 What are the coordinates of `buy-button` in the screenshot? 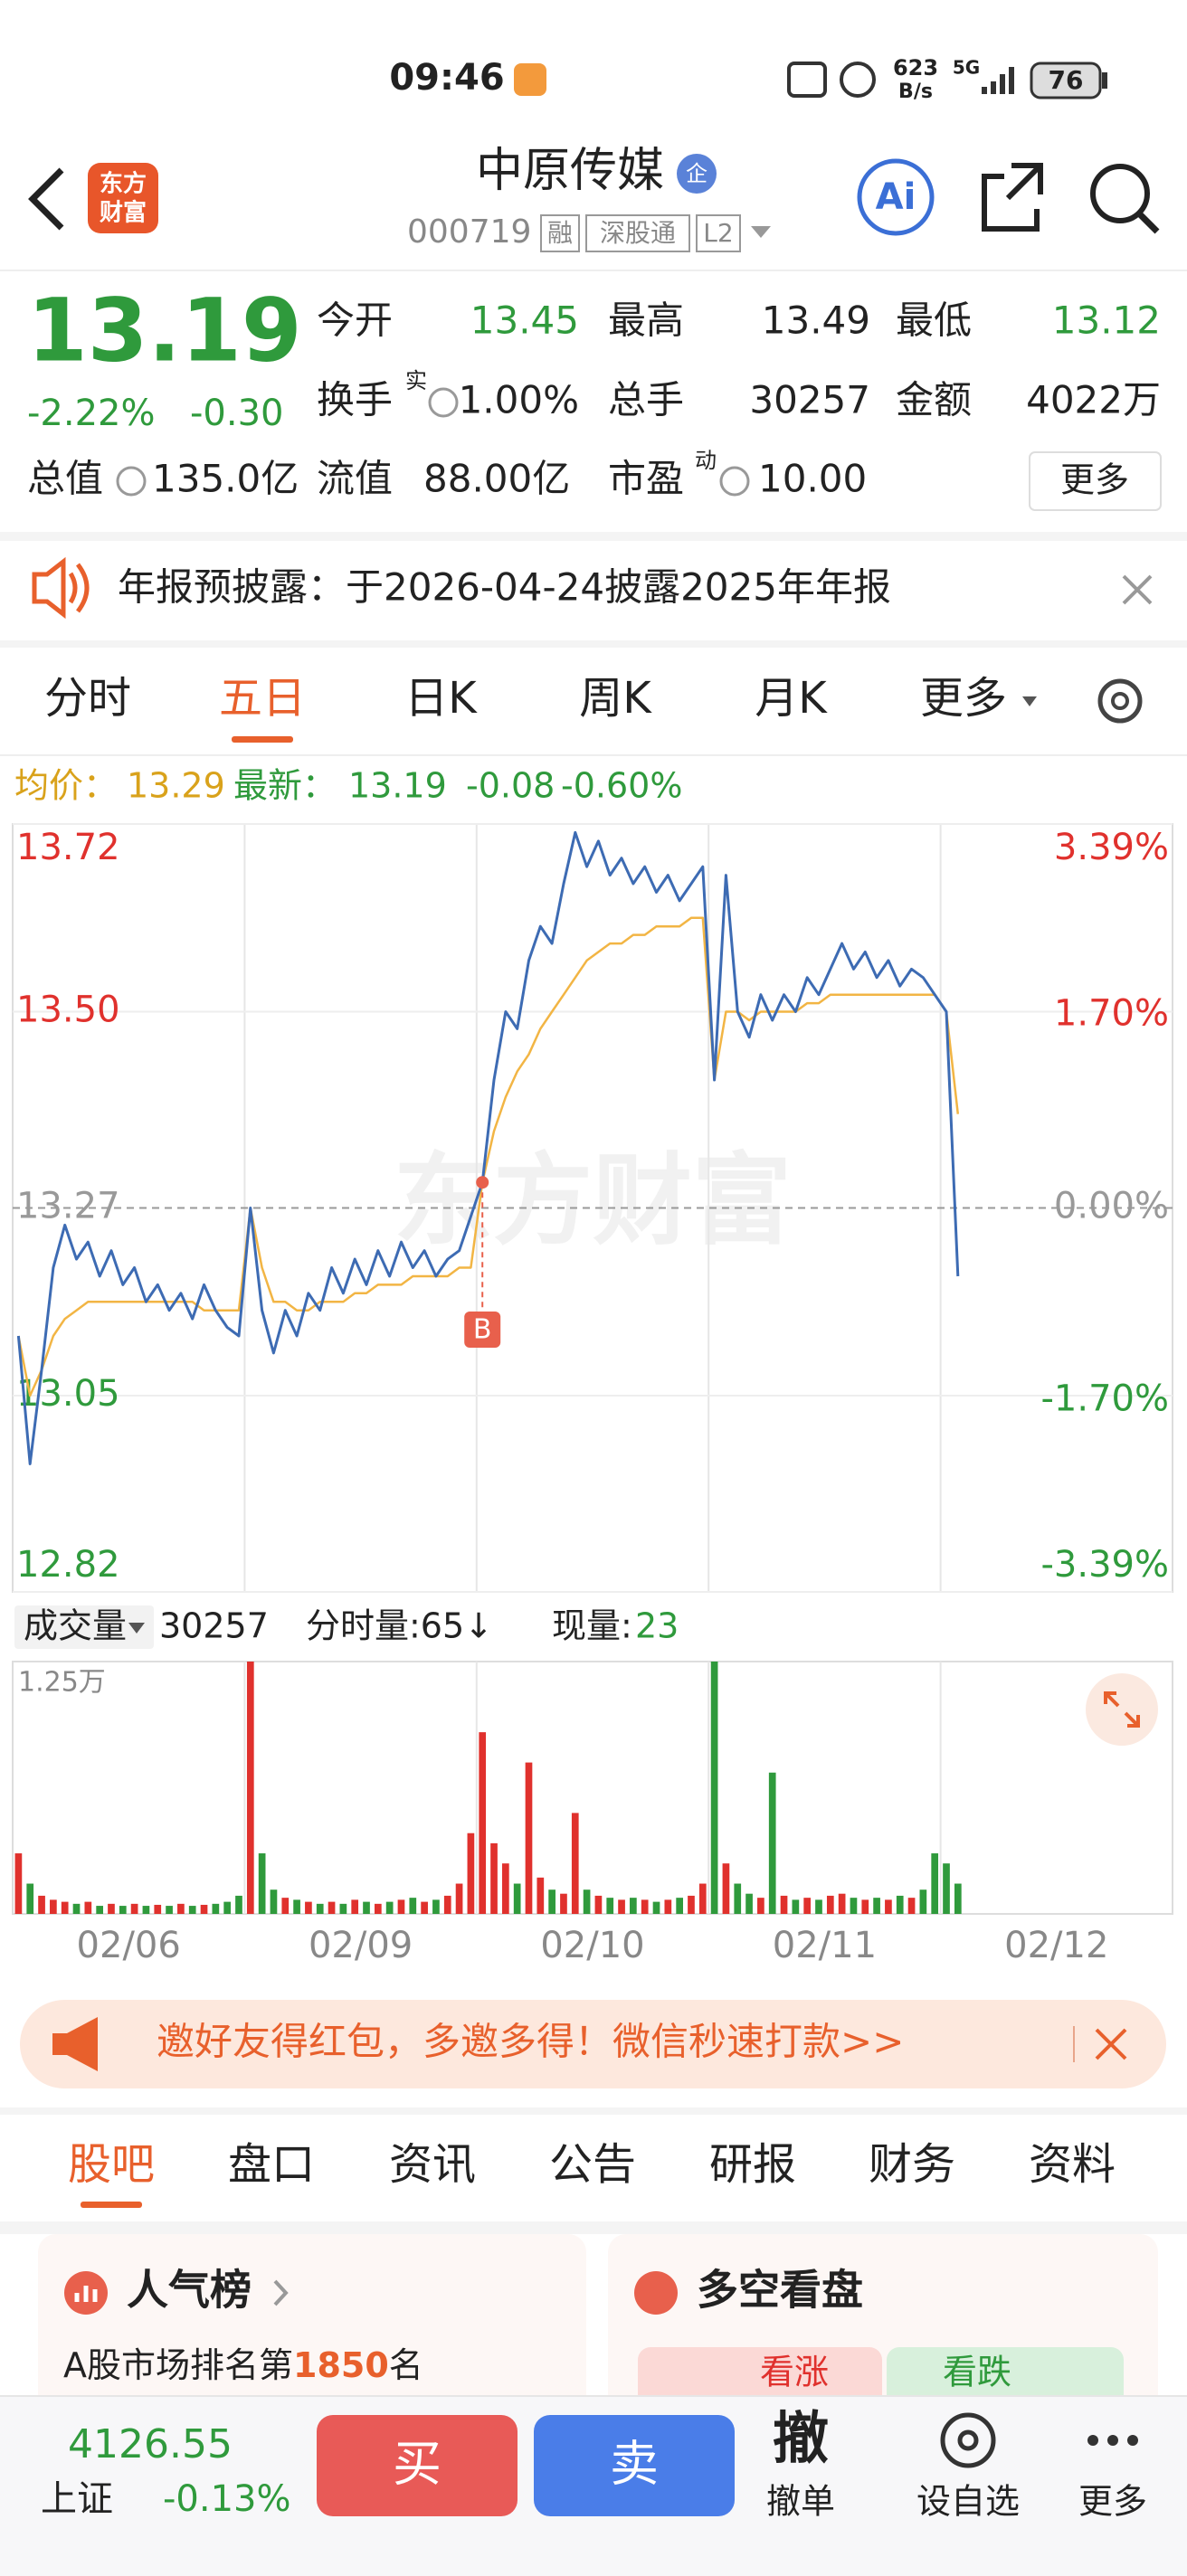 It's located at (417, 2466).